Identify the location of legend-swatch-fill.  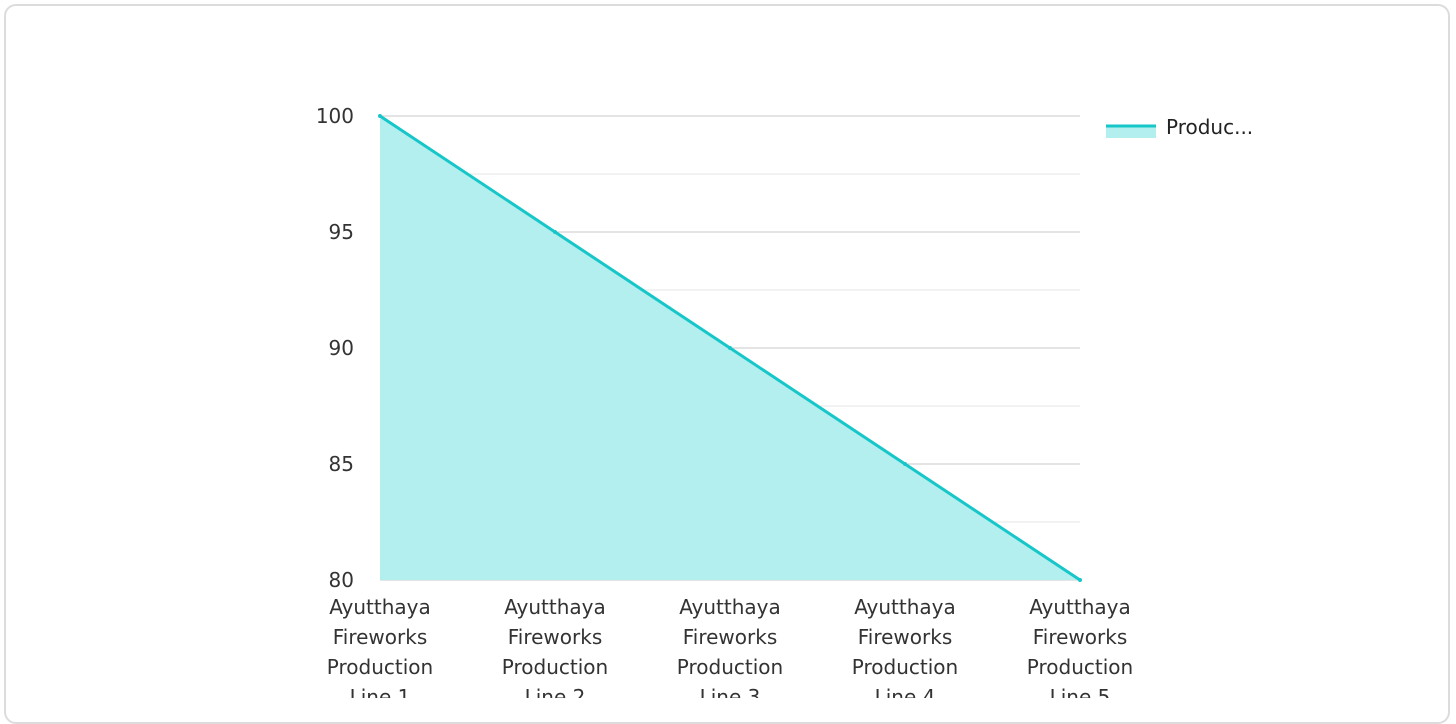
(1131, 132).